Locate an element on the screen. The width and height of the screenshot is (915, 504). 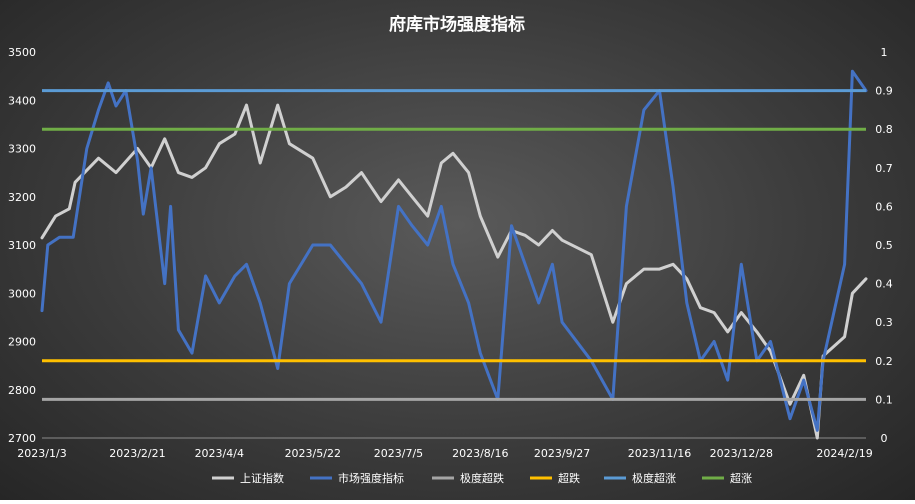
y-left-tick-label: 3200 is located at coordinates (22, 197).